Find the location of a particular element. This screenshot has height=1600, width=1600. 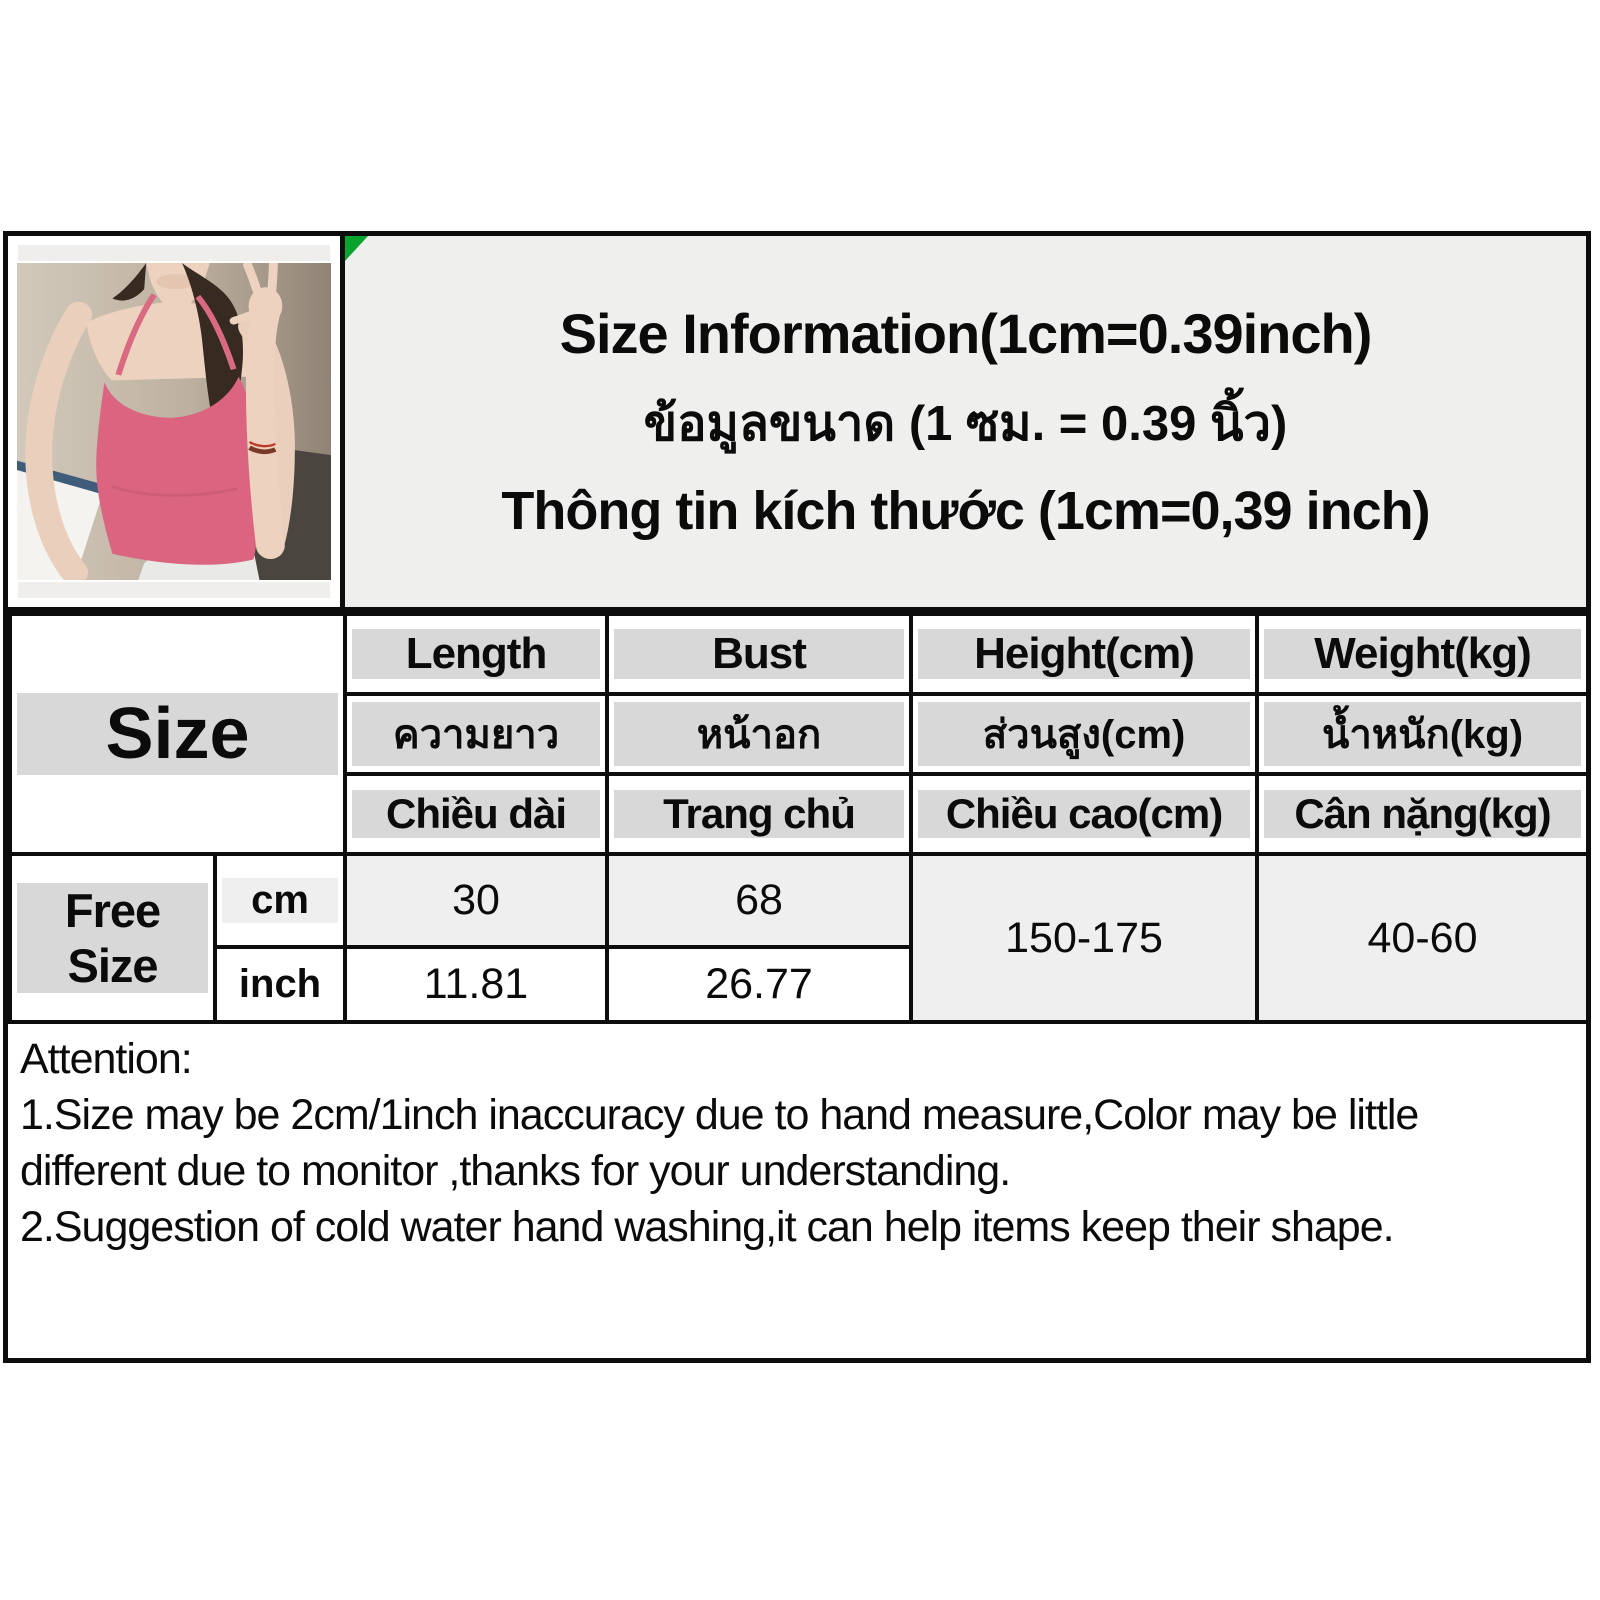

bust-cm-value: 68 is located at coordinates (759, 900).